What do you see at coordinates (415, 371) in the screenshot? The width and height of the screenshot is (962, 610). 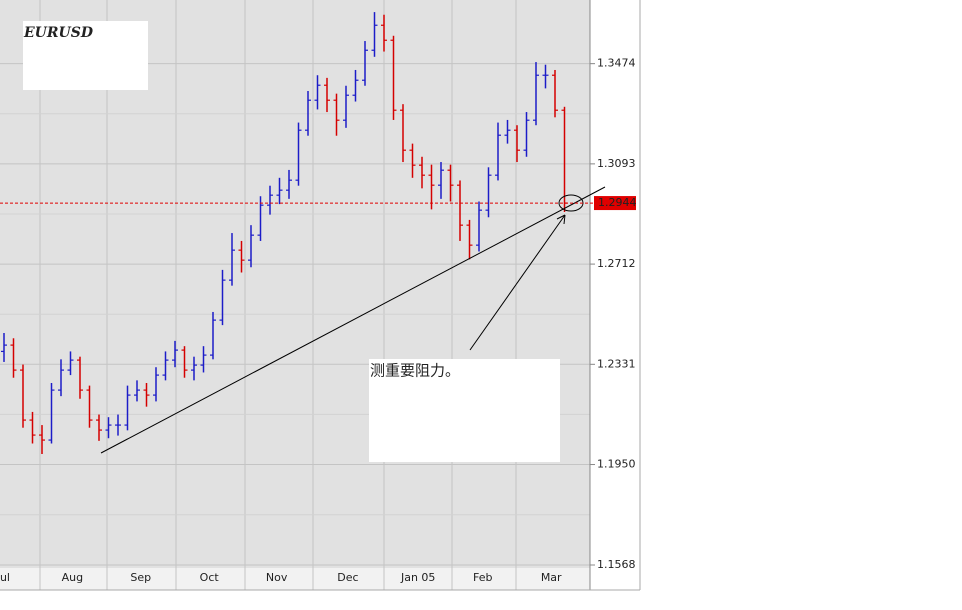 I see `annotation-text: 测重要阻力。` at bounding box center [415, 371].